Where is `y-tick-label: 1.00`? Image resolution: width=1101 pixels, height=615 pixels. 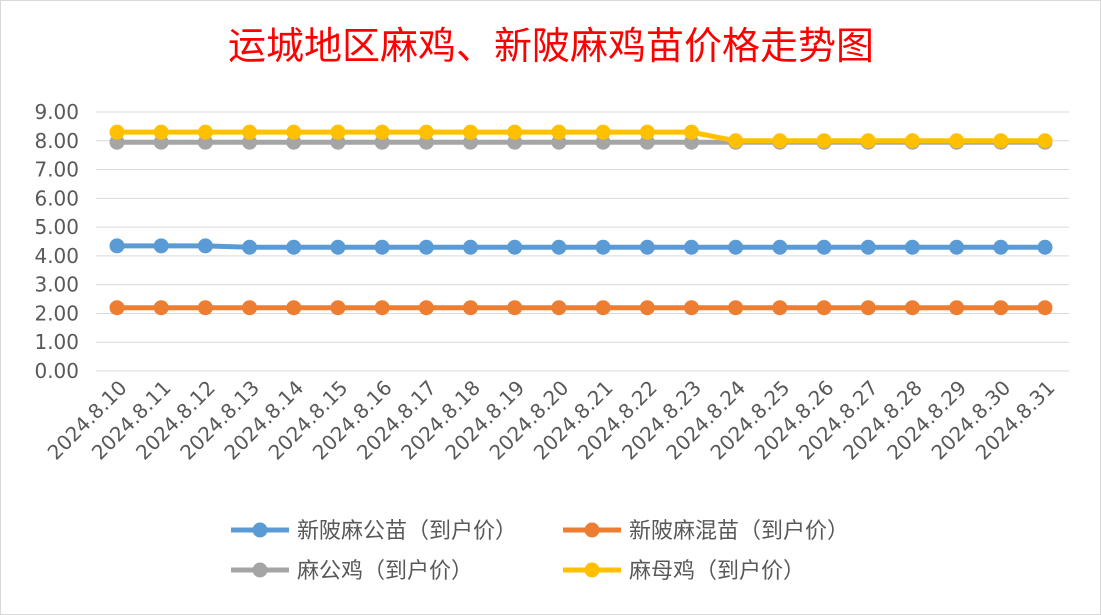
y-tick-label: 1.00 is located at coordinates (56, 342).